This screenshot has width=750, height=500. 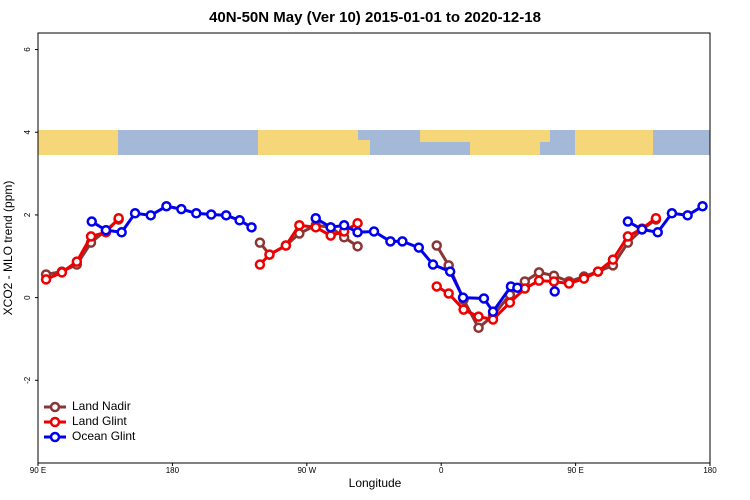 I want to click on legend-label: Land Nadir, so click(x=101, y=406).